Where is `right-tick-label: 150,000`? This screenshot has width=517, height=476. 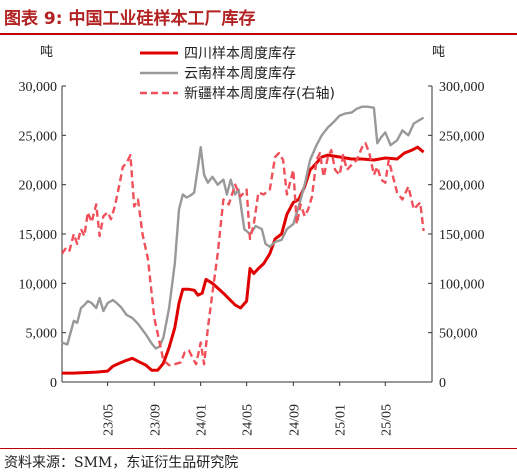 right-tick-label: 150,000 is located at coordinates (462, 235).